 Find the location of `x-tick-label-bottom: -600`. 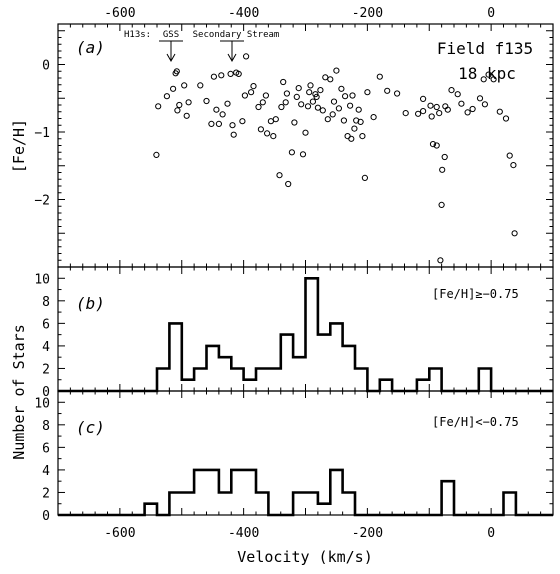

x-tick-label-bottom: -600 is located at coordinates (119, 533).